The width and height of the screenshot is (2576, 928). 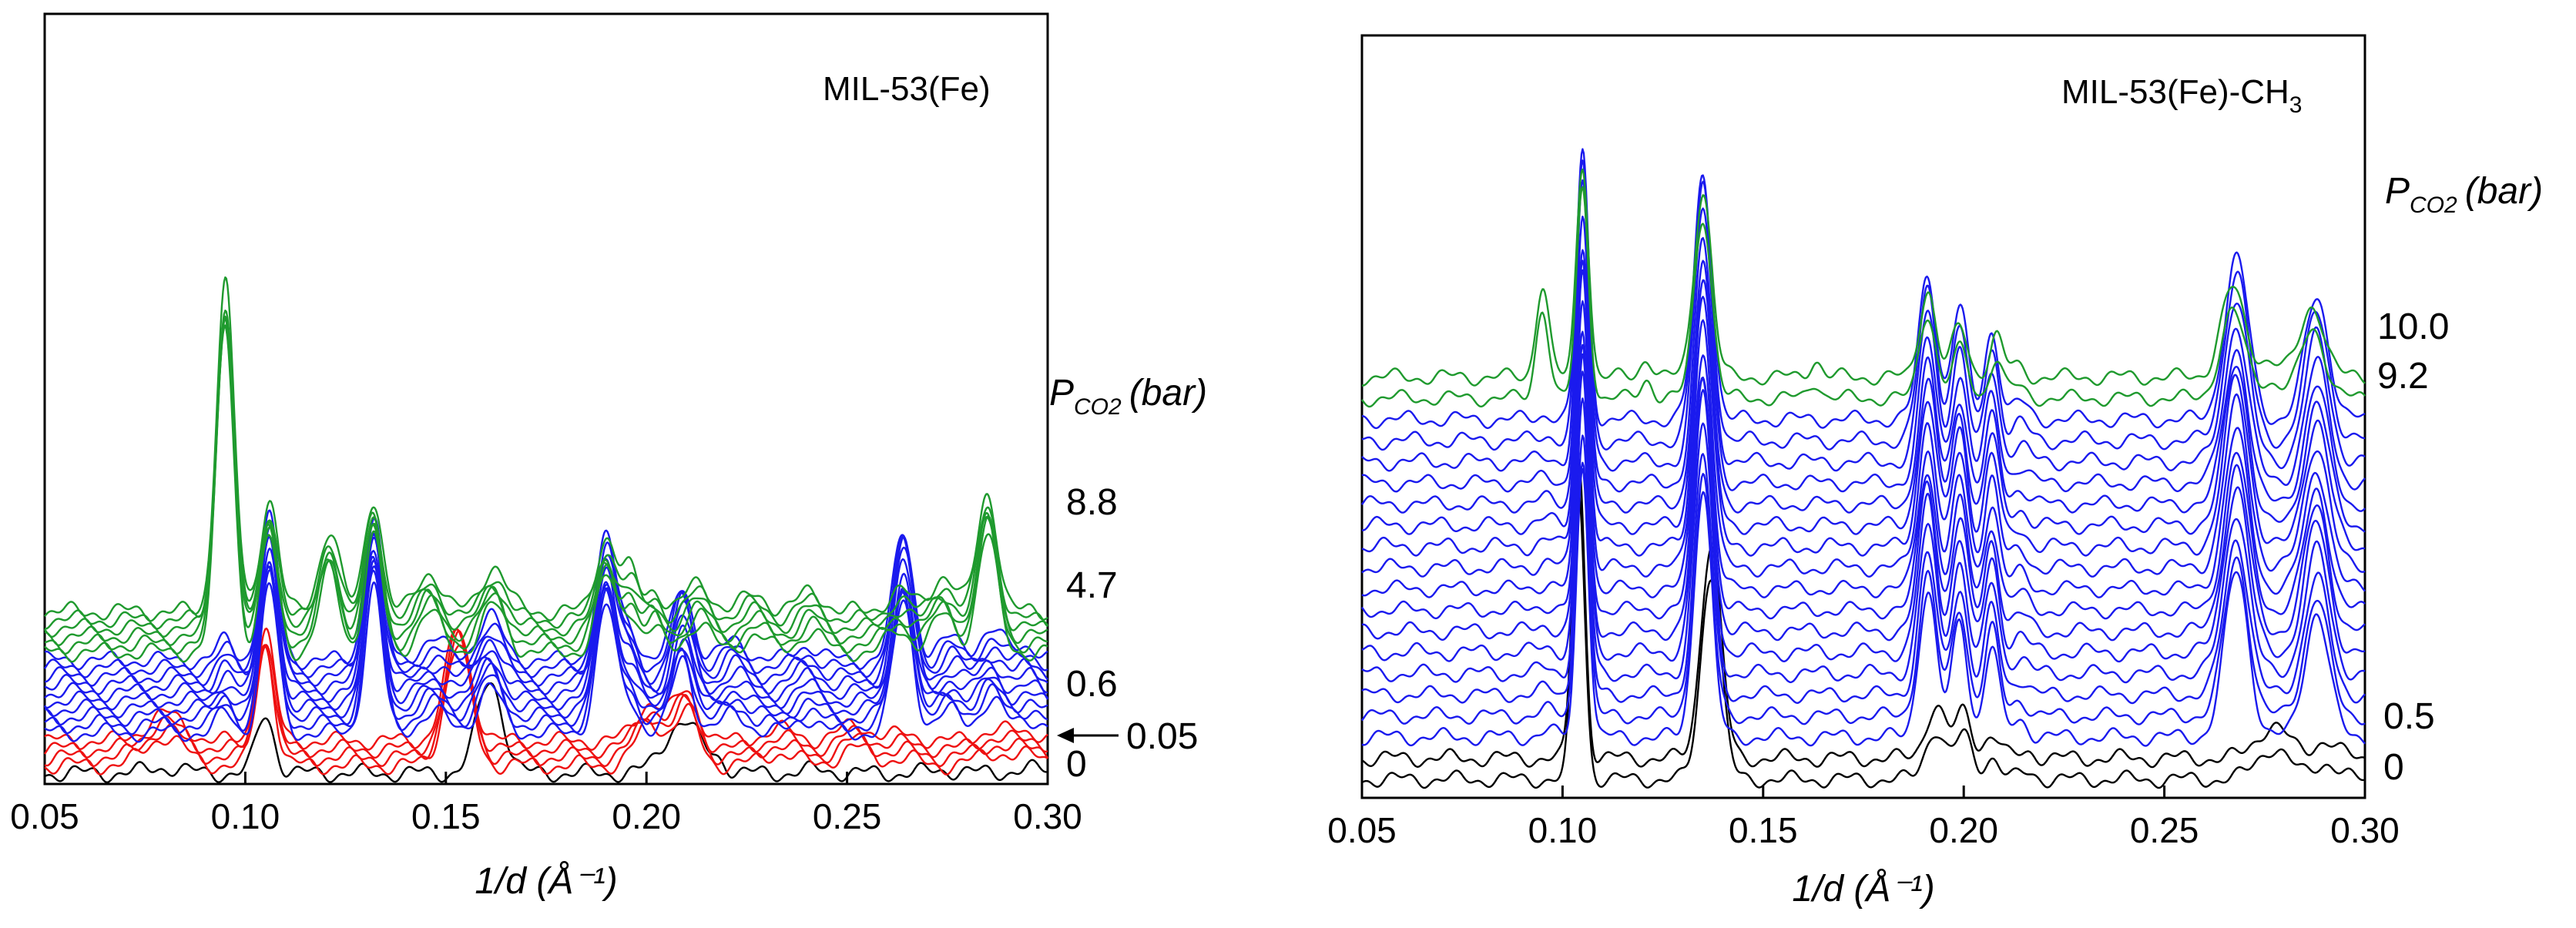 I want to click on xticks-left: 0.05 0.10 0.15 0.20 0.25 0.30, so click(x=546, y=804).